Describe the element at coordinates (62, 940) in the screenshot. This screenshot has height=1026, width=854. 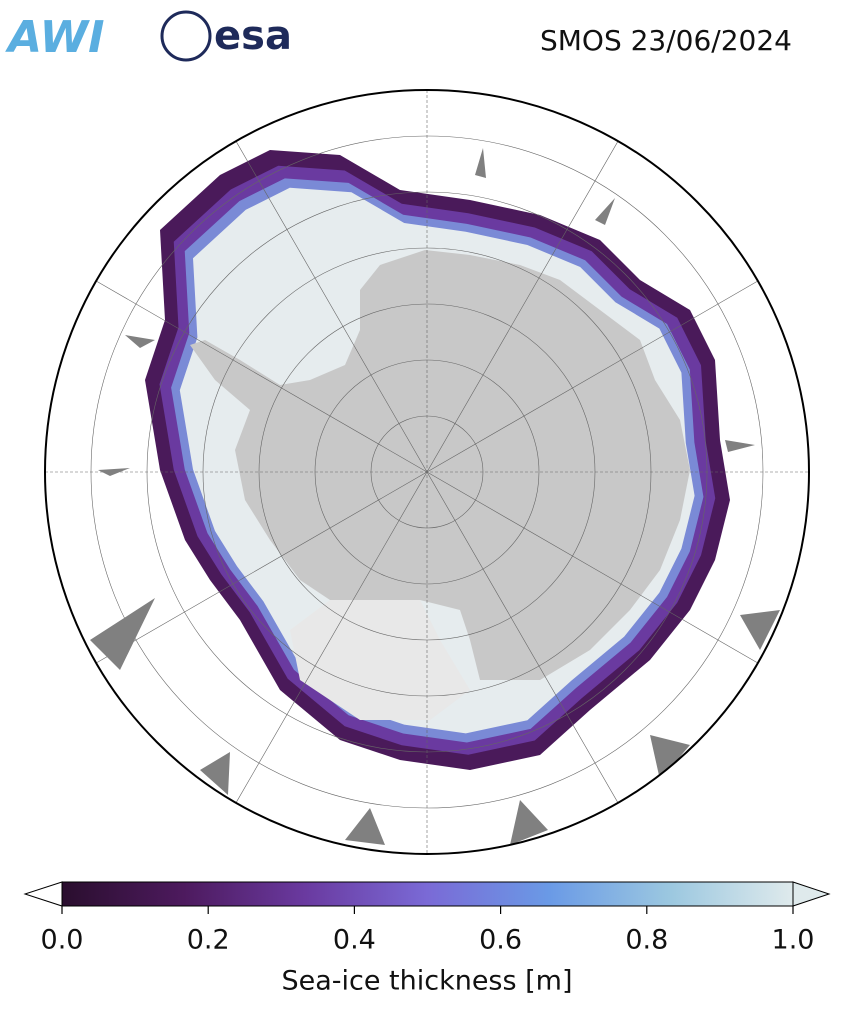
I see `colorbar-tick-label: 0.0` at that location.